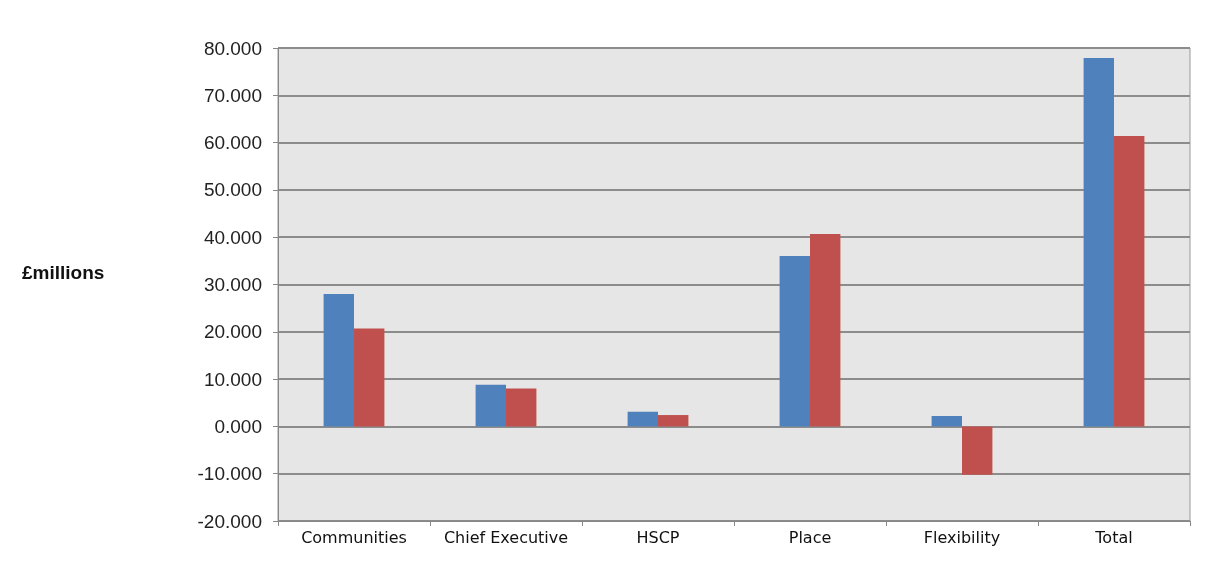 Image resolution: width=1228 pixels, height=569 pixels. What do you see at coordinates (229, 474) in the screenshot?
I see `y-tick-label: -10.000` at bounding box center [229, 474].